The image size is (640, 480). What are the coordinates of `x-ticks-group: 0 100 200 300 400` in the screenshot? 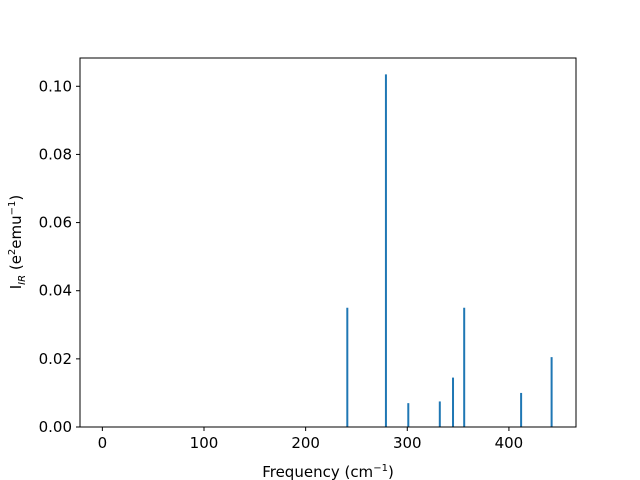 It's located at (311, 439).